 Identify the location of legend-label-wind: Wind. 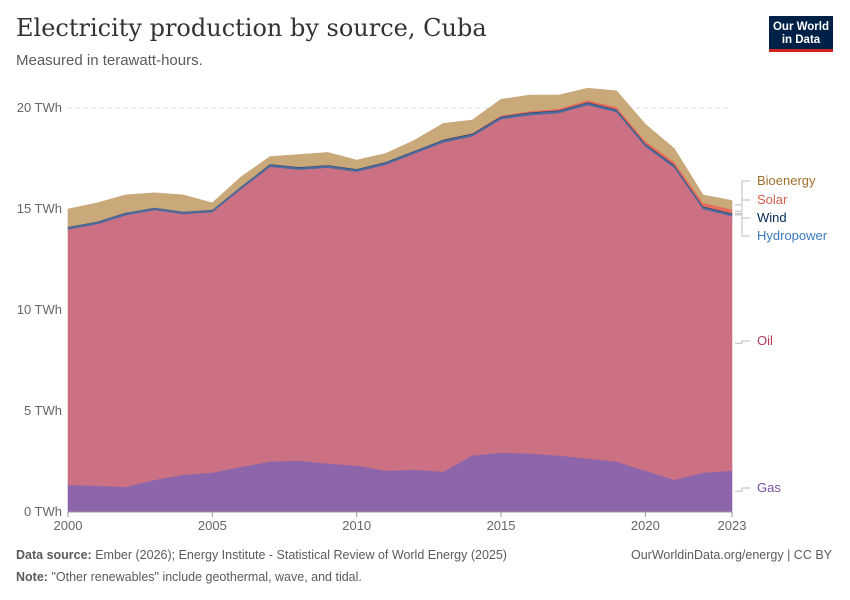
(772, 217).